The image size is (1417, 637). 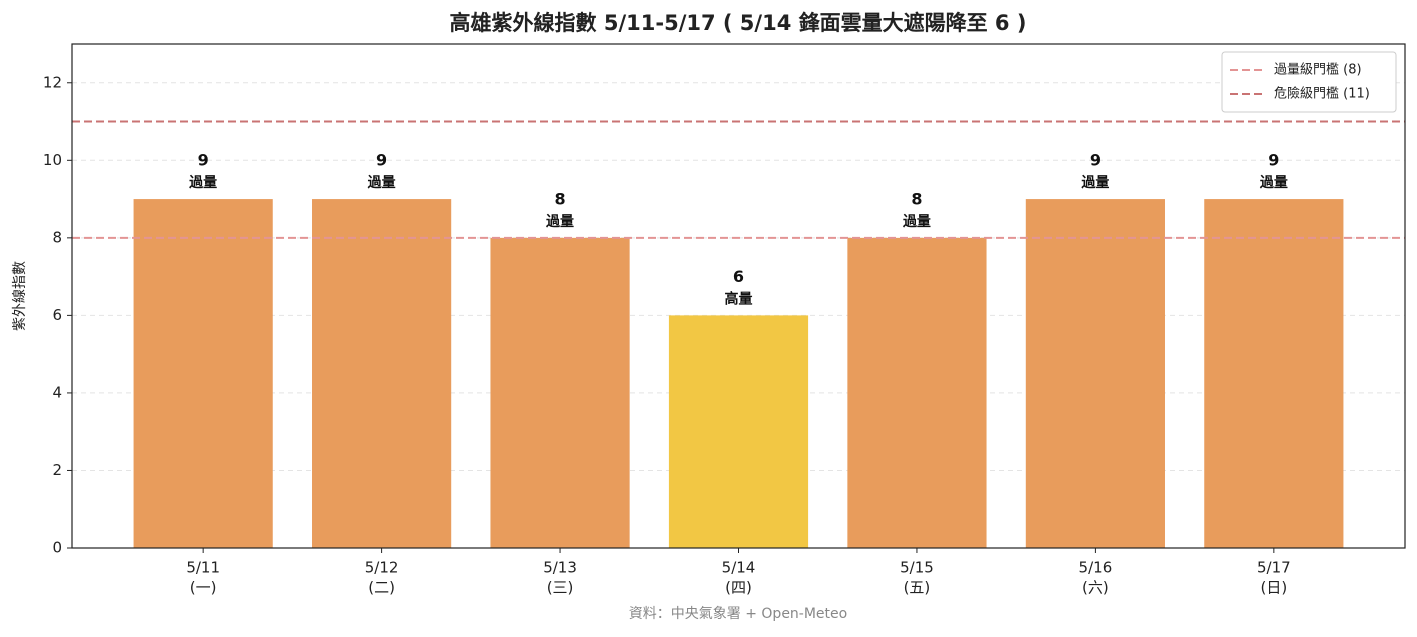 What do you see at coordinates (52, 160) in the screenshot?
I see `y-tick-label: 10` at bounding box center [52, 160].